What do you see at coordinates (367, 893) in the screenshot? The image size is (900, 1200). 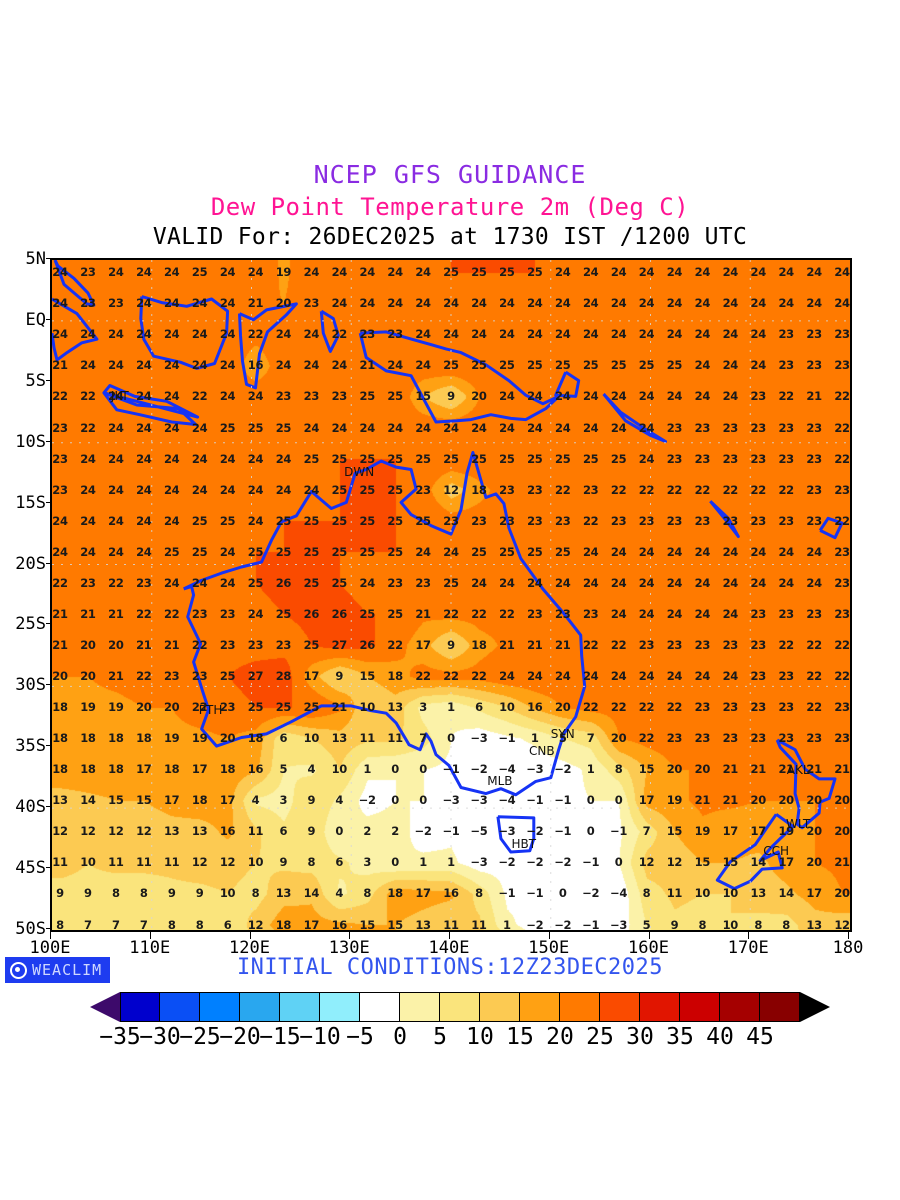 I see `grid-value: 8` at bounding box center [367, 893].